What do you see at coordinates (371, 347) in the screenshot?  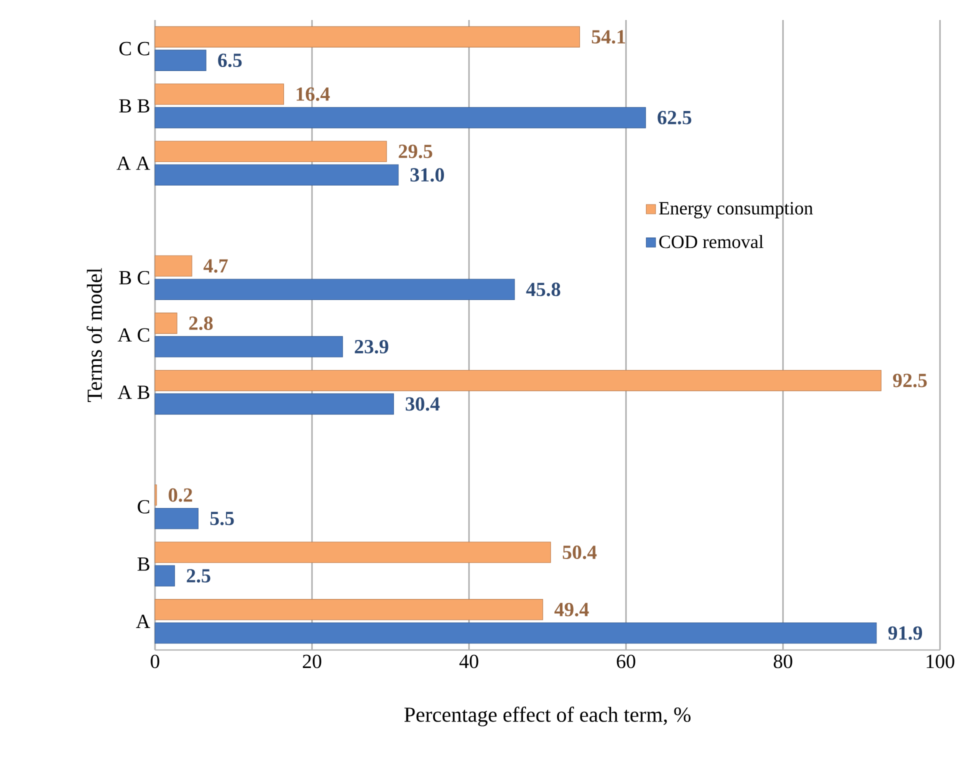 I see `data-label: 23.9` at bounding box center [371, 347].